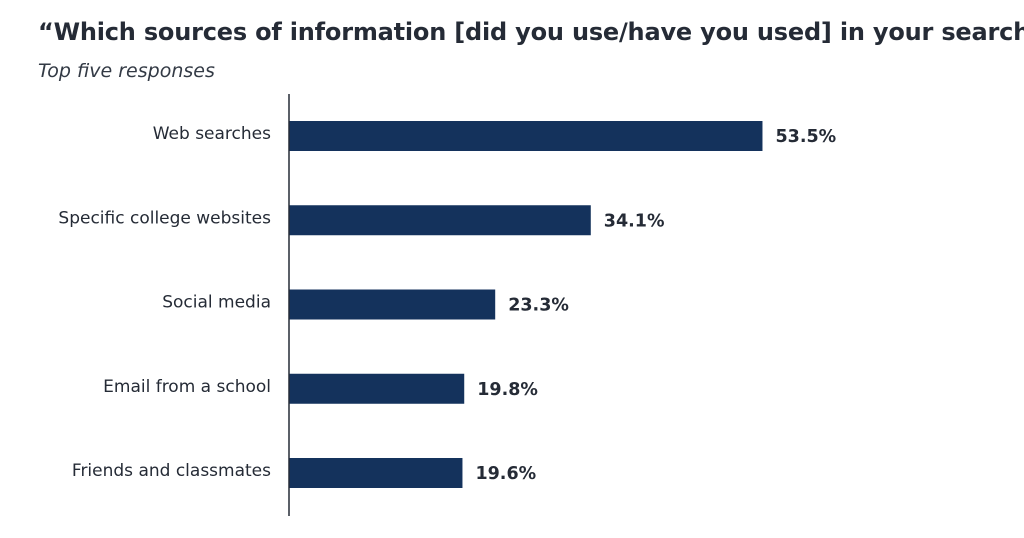 The height and width of the screenshot is (538, 1024). I want to click on value-label: 53.5%, so click(805, 137).